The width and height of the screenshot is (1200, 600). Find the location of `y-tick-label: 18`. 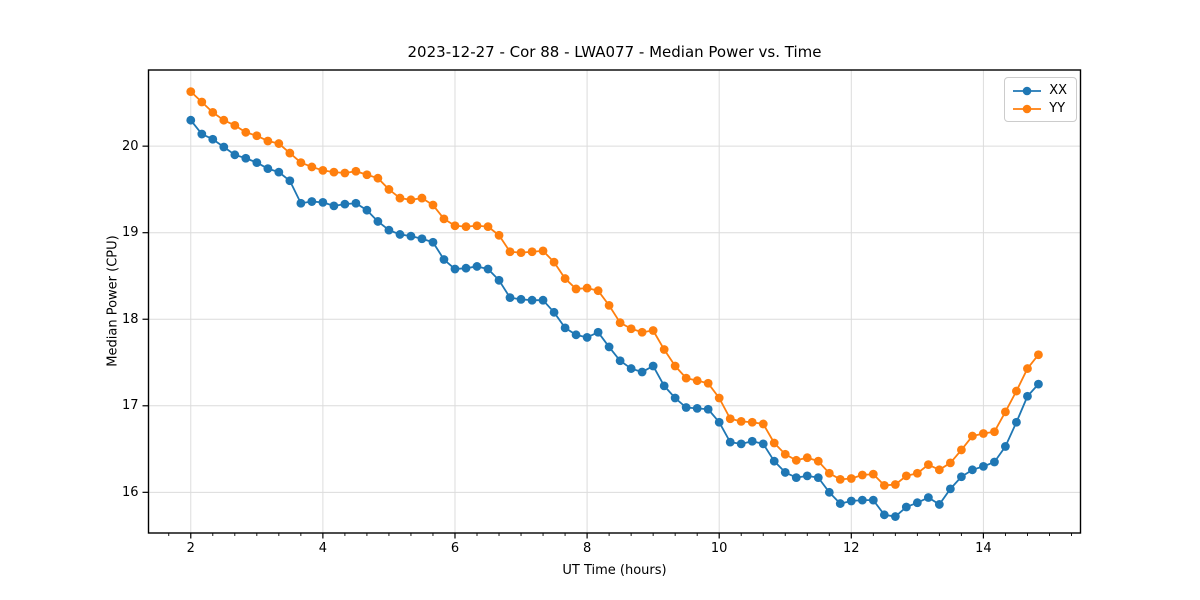

y-tick-label: 18 is located at coordinates (130, 319).